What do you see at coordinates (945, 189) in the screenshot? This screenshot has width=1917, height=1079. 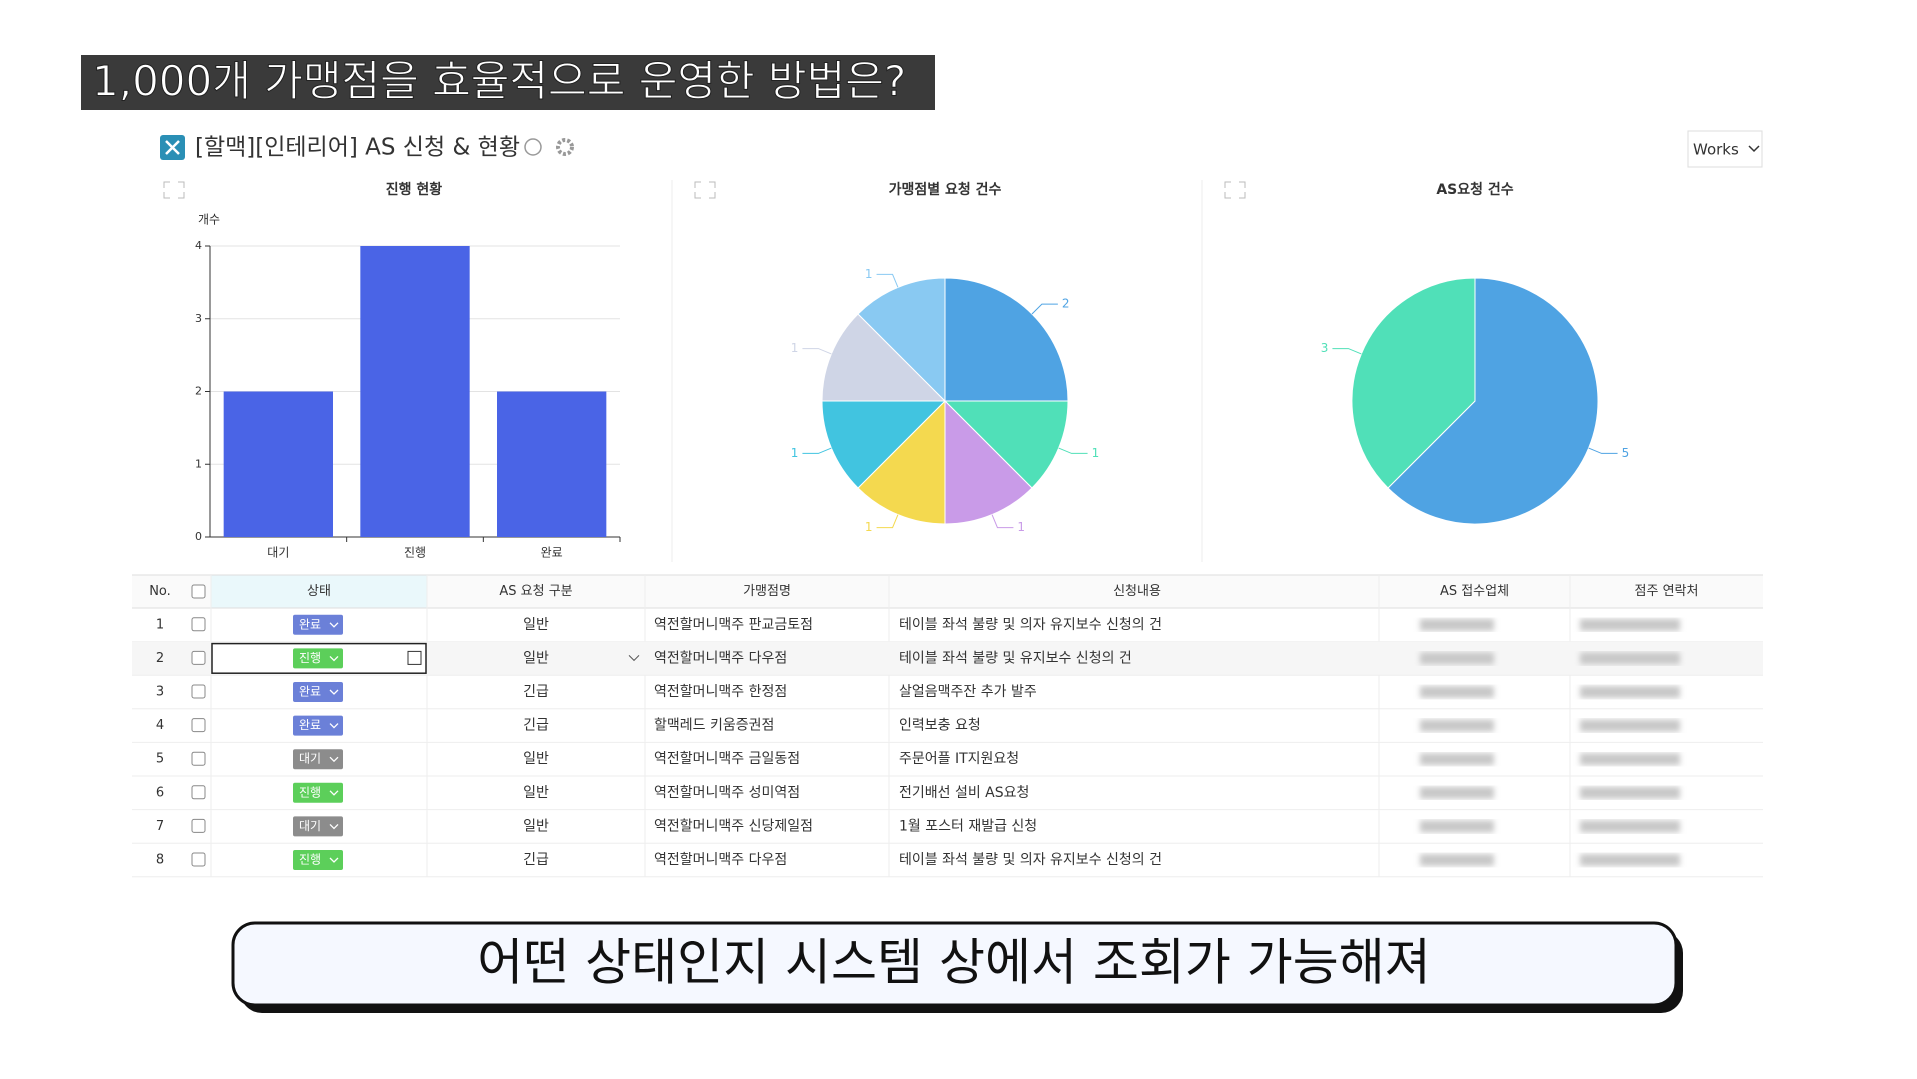 I see `chart-title: 가맹점별 요청 건수` at bounding box center [945, 189].